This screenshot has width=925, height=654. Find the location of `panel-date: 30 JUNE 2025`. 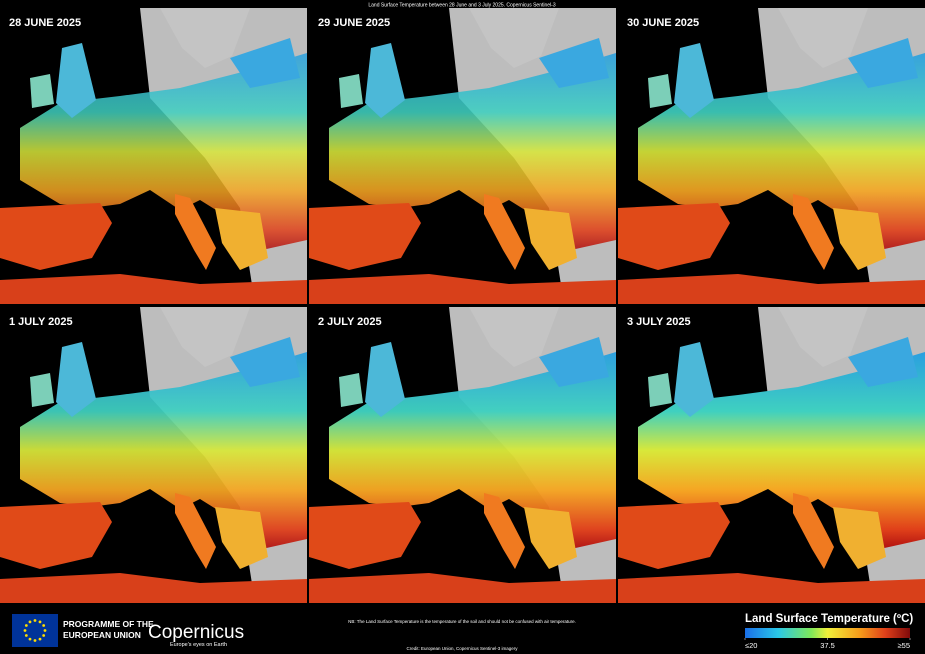

panel-date: 30 JUNE 2025 is located at coordinates (663, 23).